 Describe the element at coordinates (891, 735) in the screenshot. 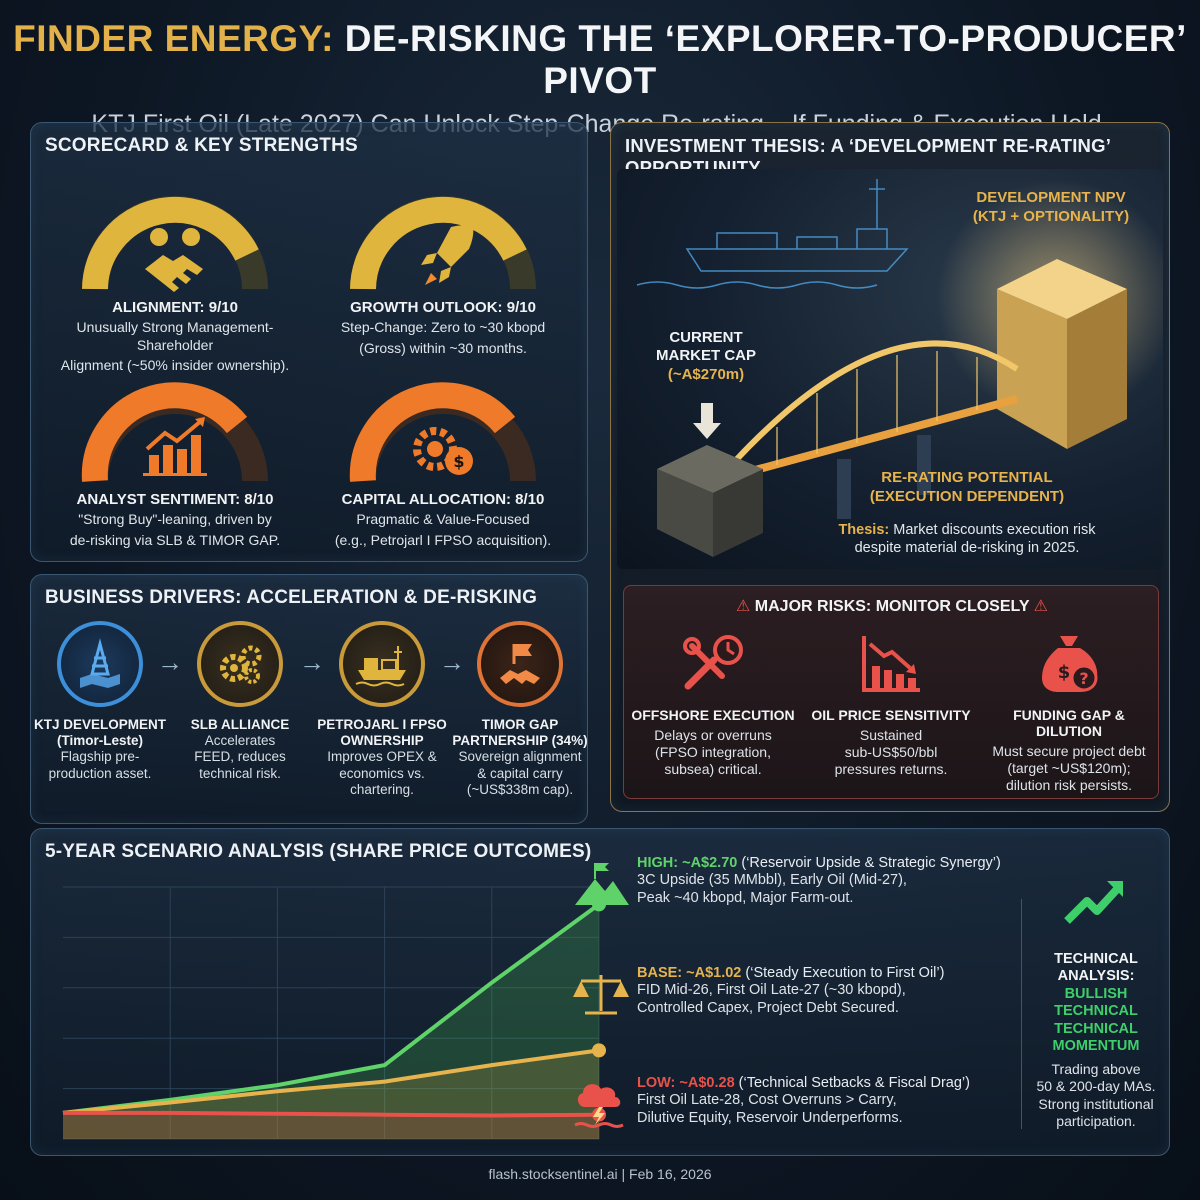

I see `risk-desc-line: Sustained` at that location.